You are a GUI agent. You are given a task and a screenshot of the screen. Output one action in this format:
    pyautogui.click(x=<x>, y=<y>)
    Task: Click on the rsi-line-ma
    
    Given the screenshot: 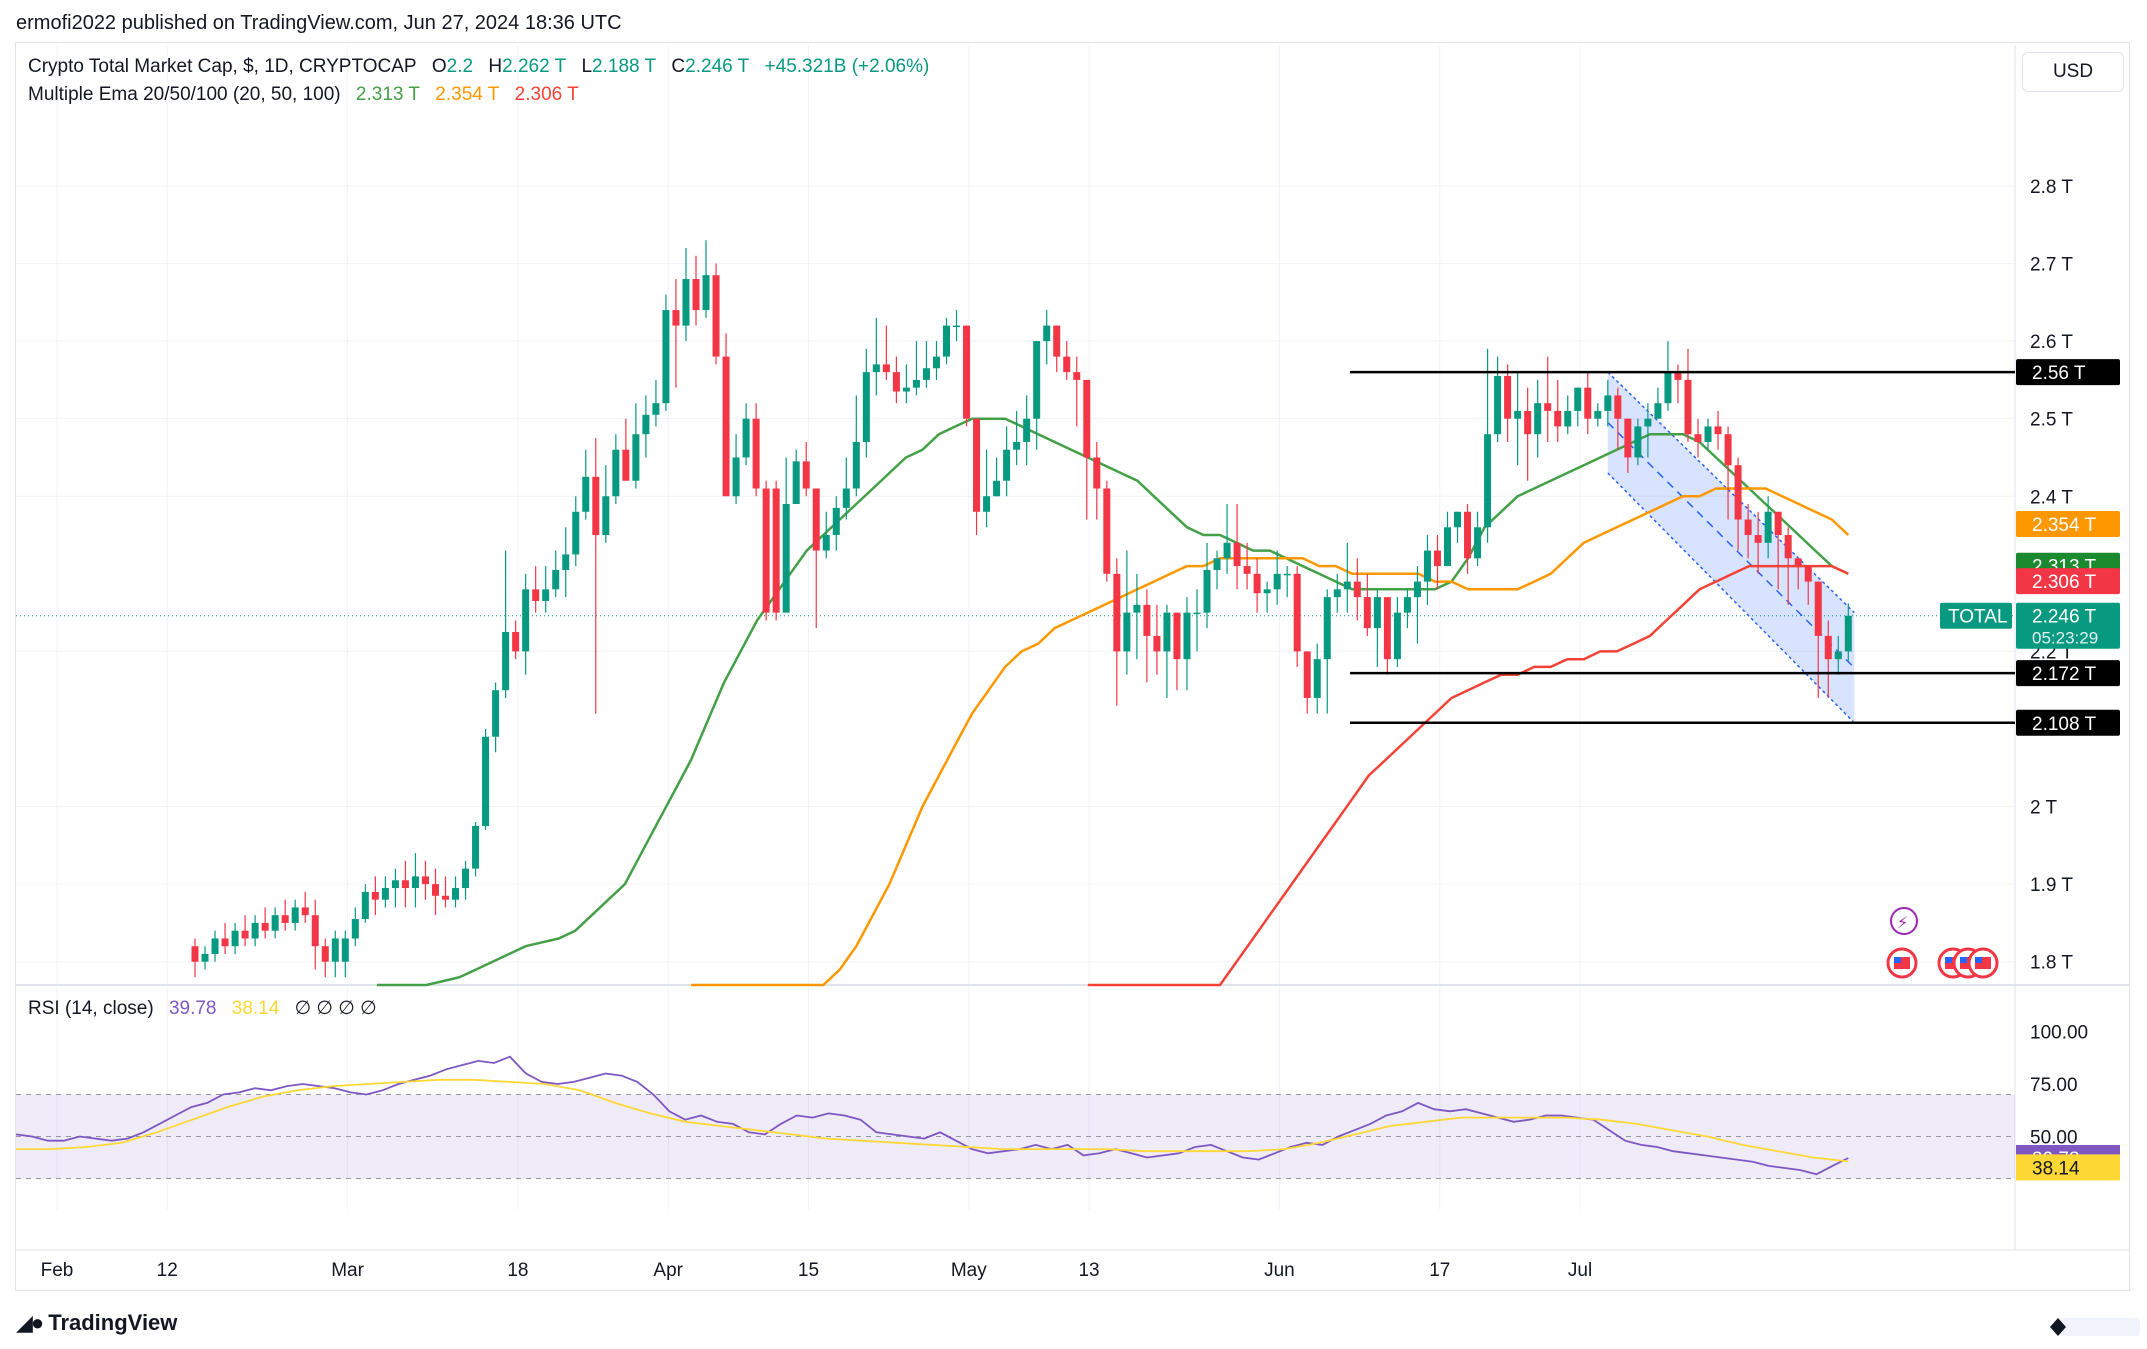 What is the action you would take?
    pyautogui.click(x=932, y=1120)
    